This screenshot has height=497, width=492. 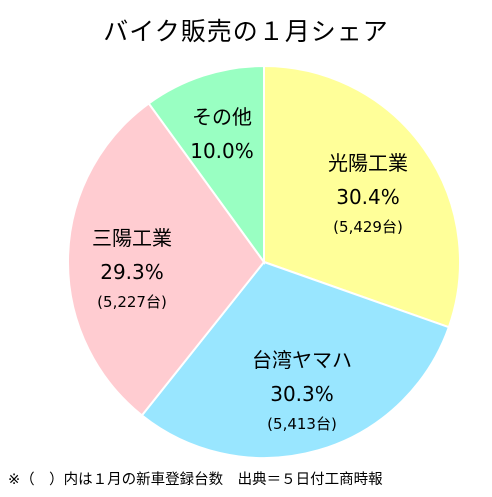 What do you see at coordinates (302, 360) in the screenshot?
I see `slice-label-taiwan-yamaha: 台湾ヤマハ` at bounding box center [302, 360].